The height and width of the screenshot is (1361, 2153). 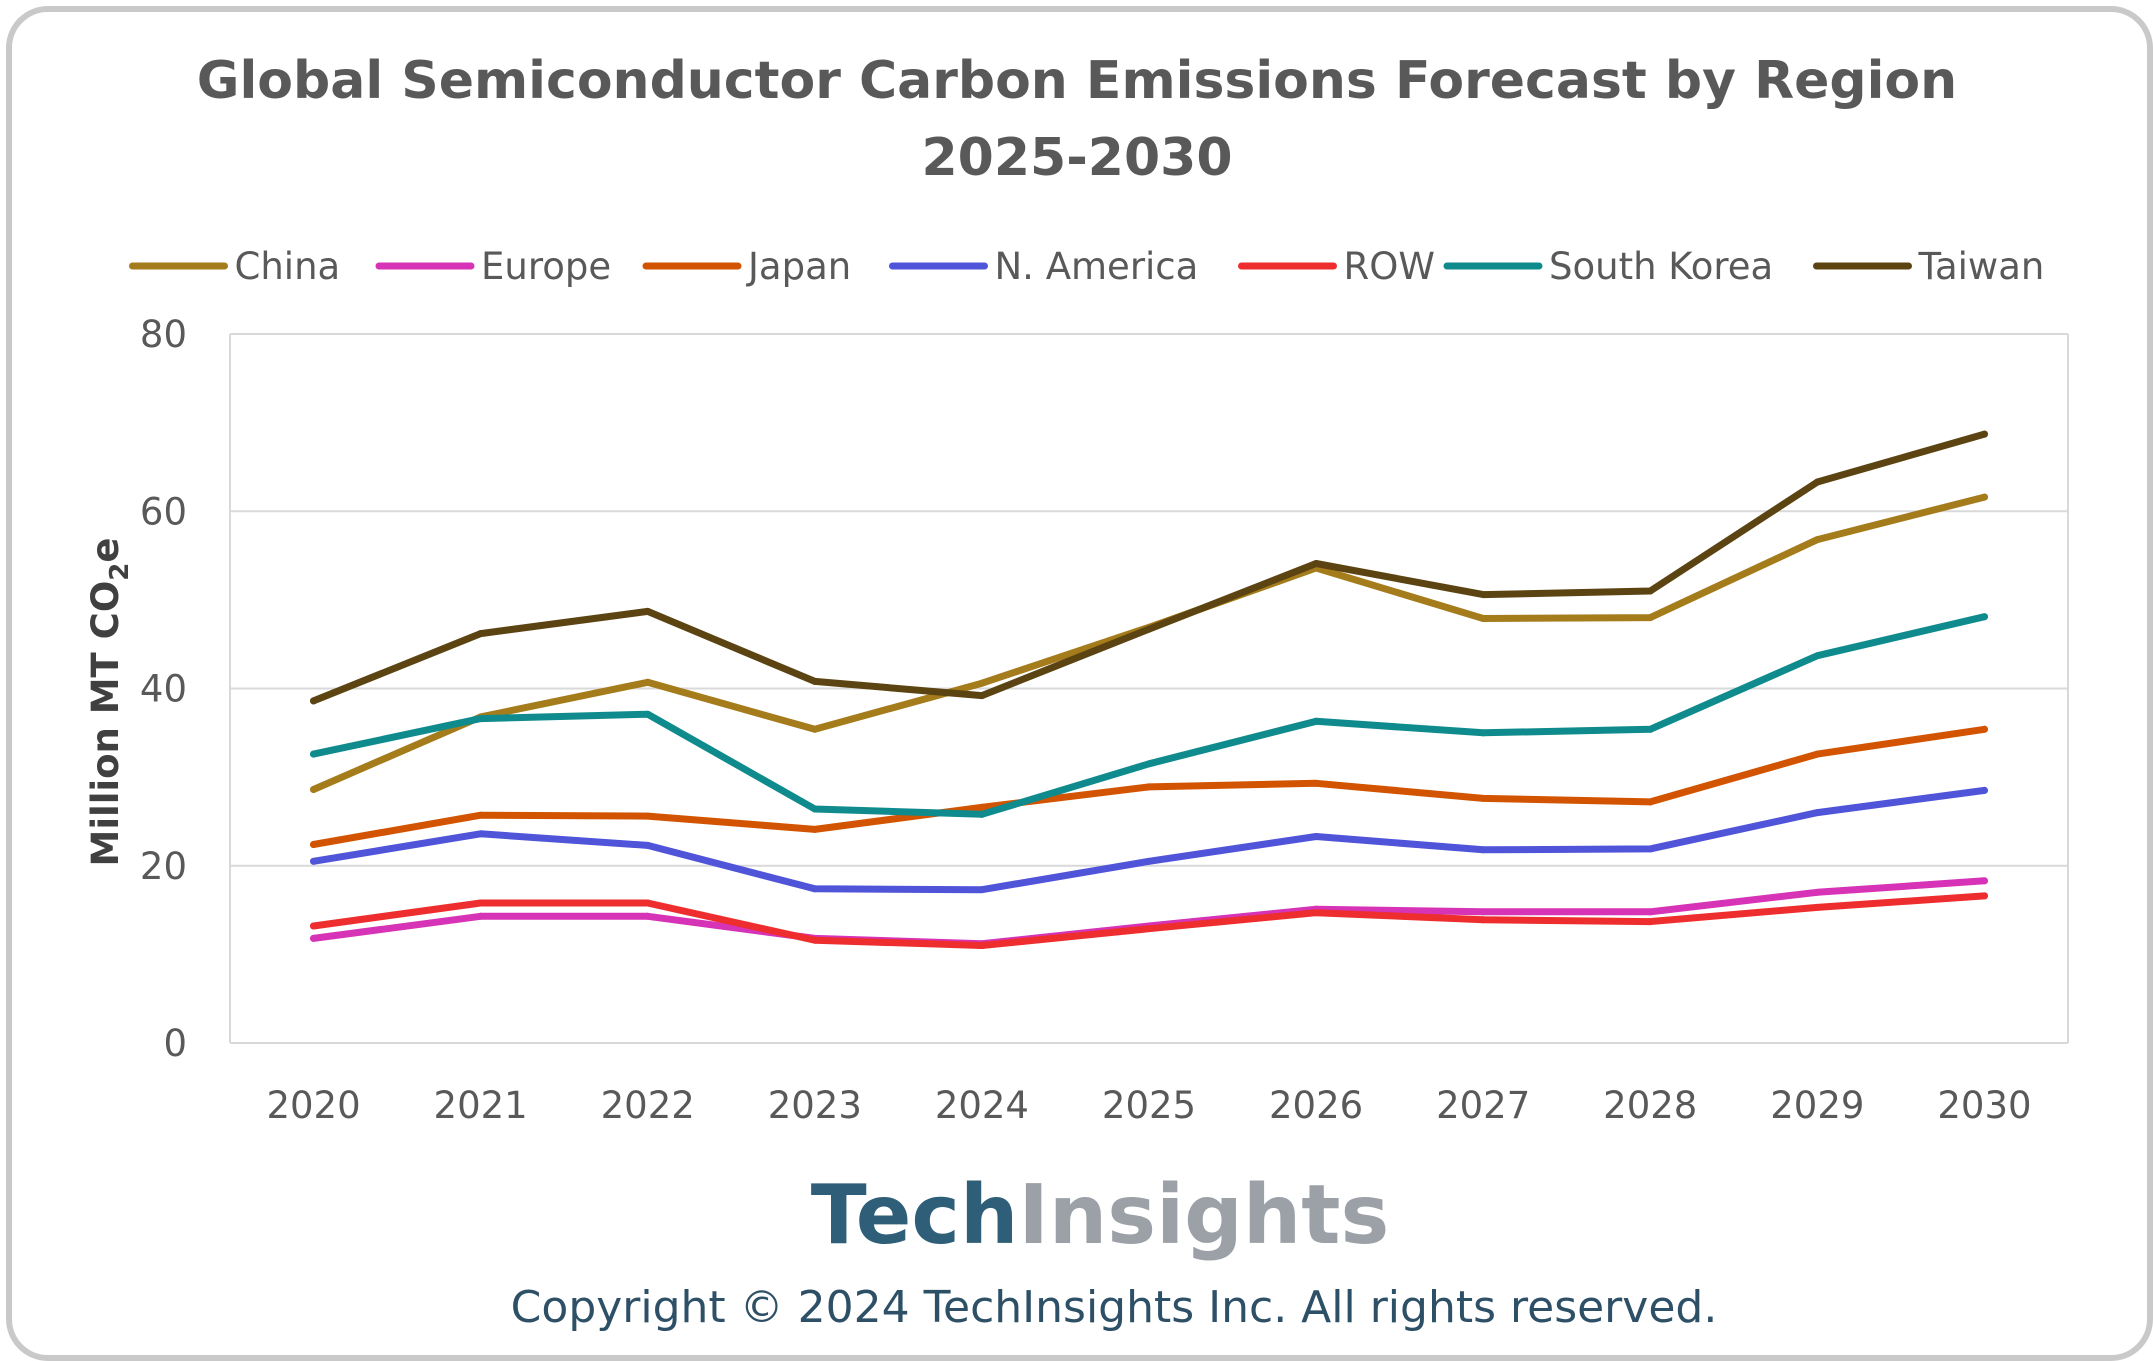 I want to click on x-tick-label: 2028, so click(x=1650, y=1105).